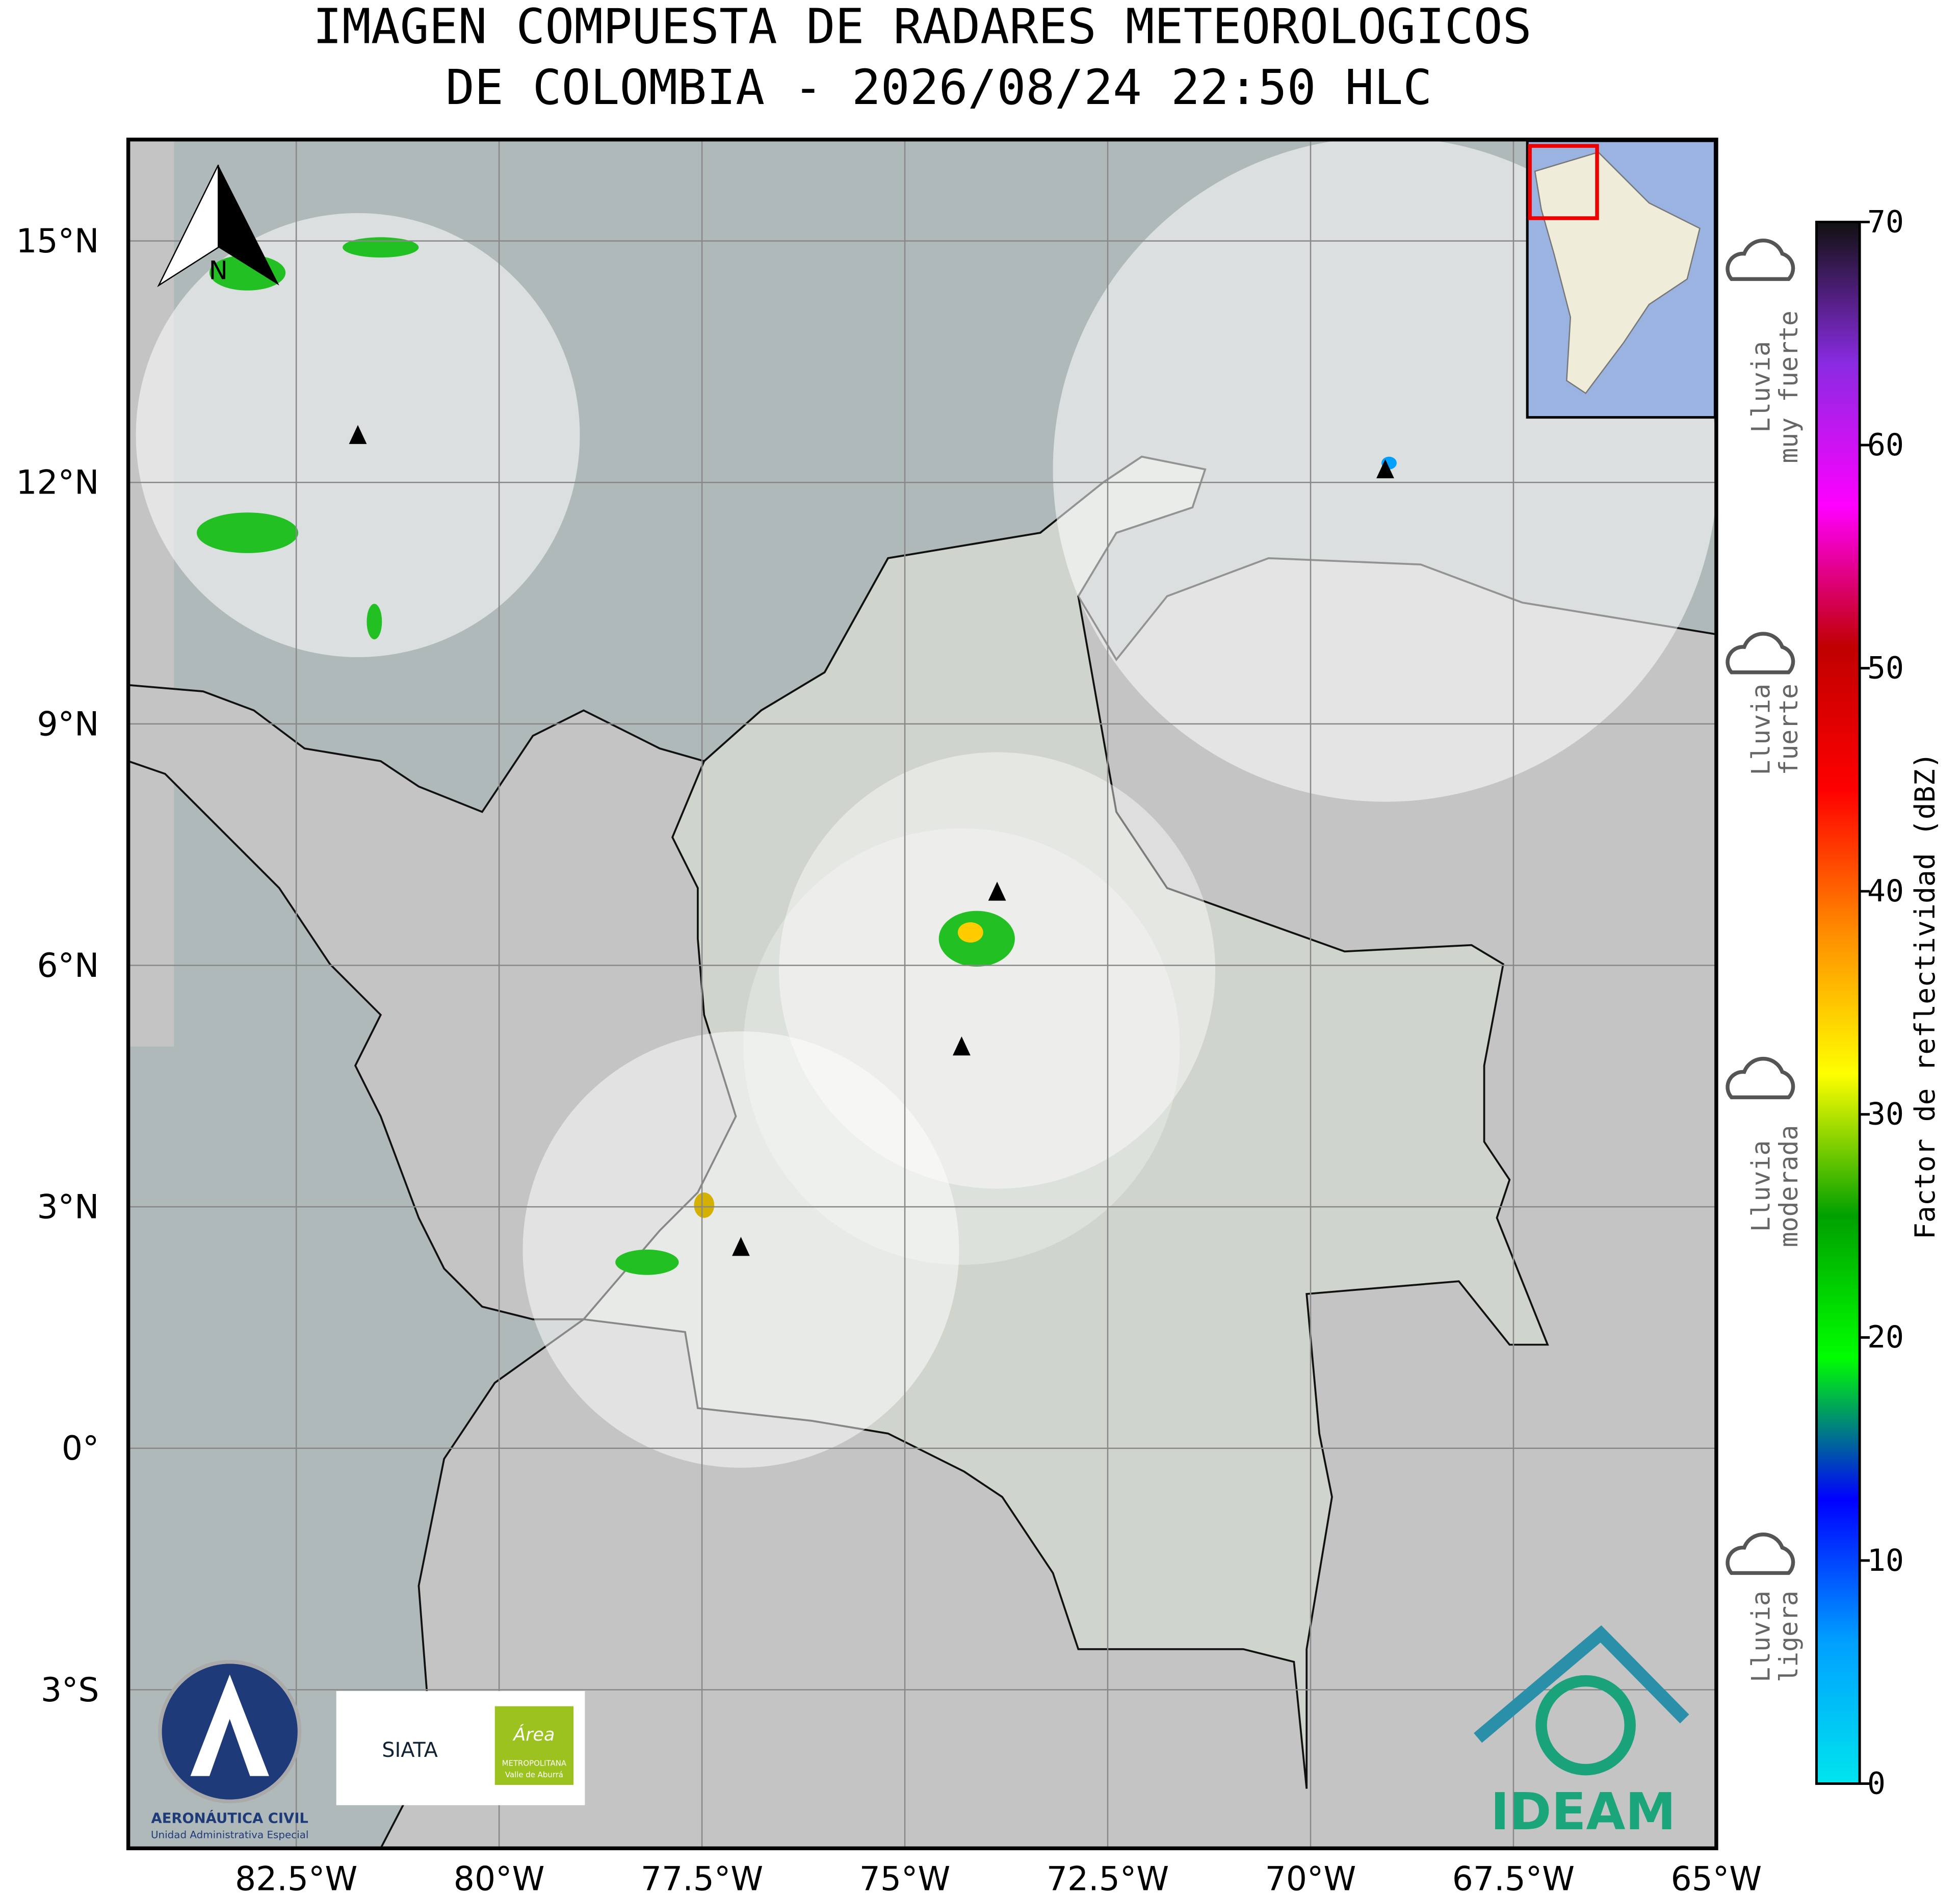 The height and width of the screenshot is (1894, 1960). I want to click on x-tick-label: 80°W, so click(499, 1876).